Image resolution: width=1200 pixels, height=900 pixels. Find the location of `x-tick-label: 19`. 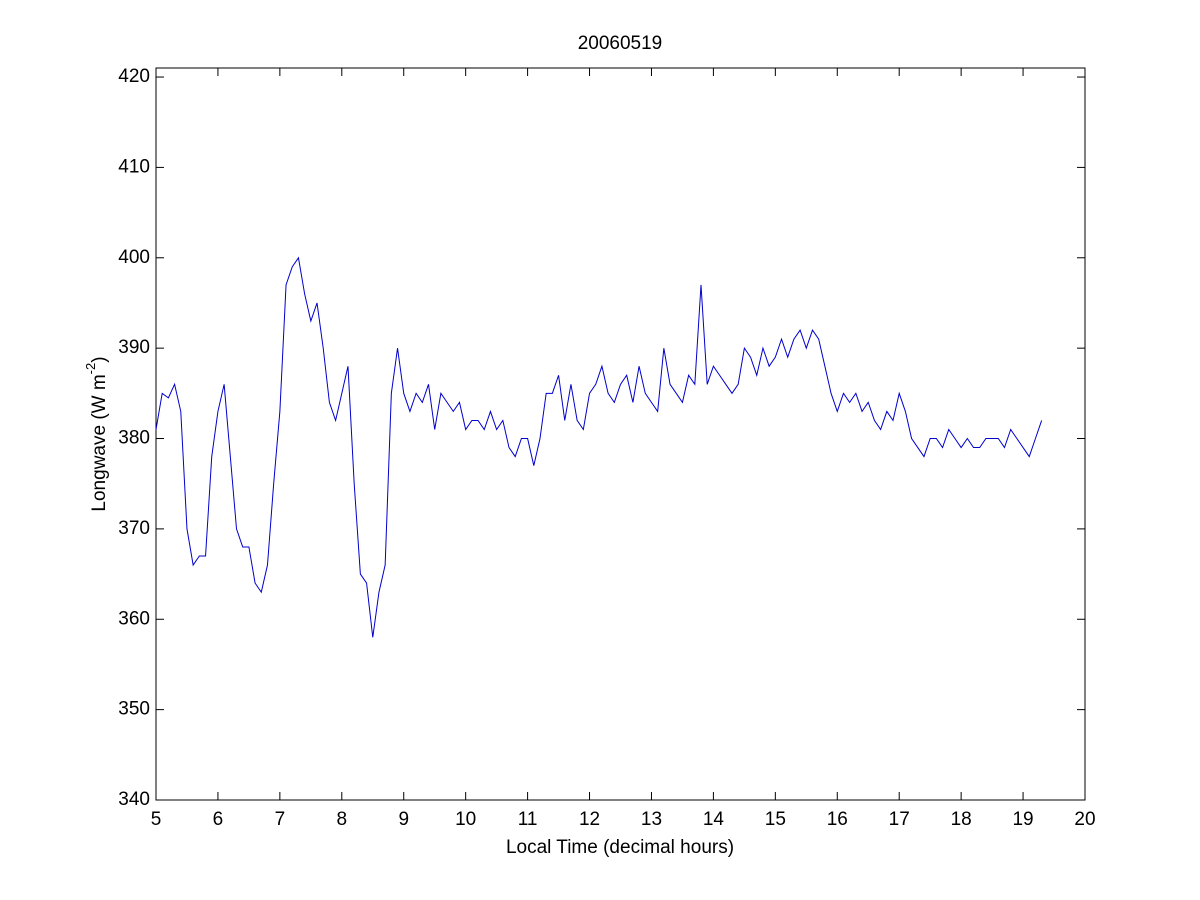

x-tick-label: 19 is located at coordinates (1022, 819).